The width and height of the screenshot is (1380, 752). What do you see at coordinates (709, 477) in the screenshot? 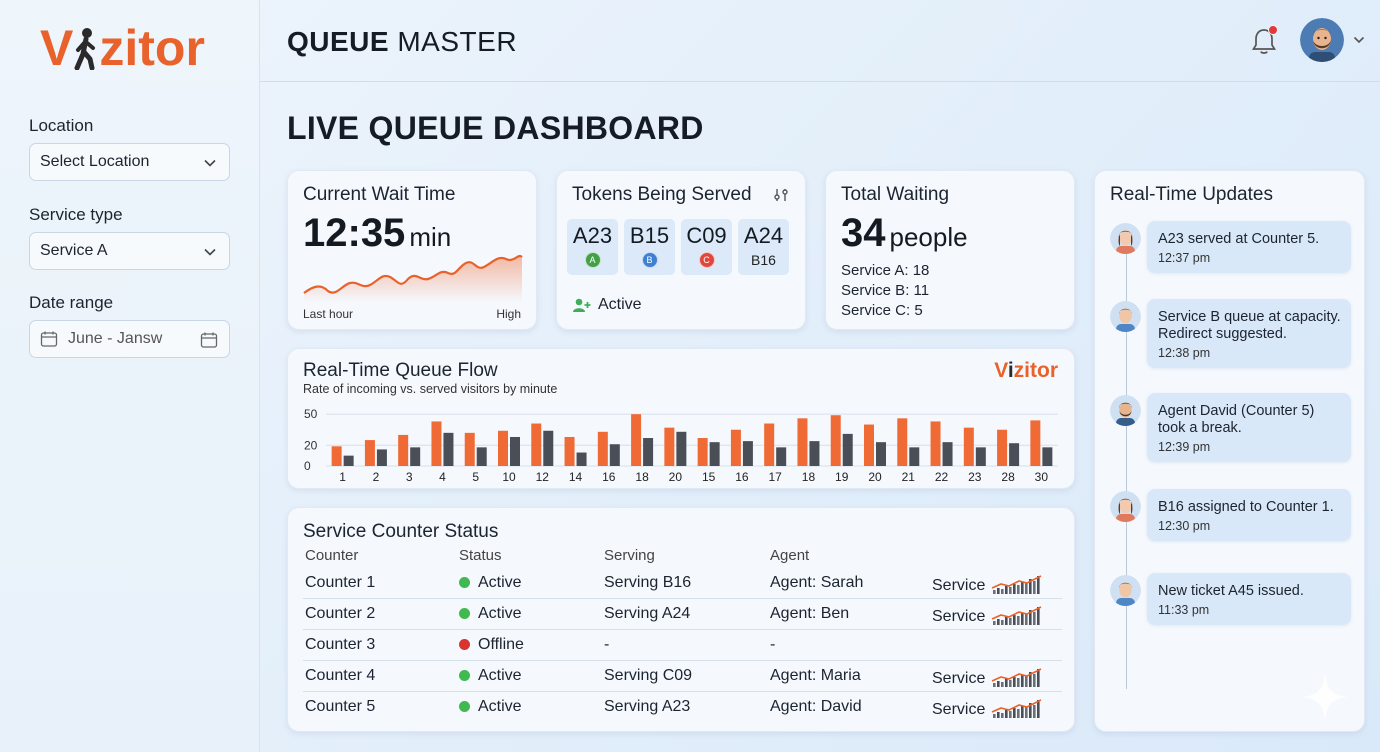
I see `x-tick-label: 15` at bounding box center [709, 477].